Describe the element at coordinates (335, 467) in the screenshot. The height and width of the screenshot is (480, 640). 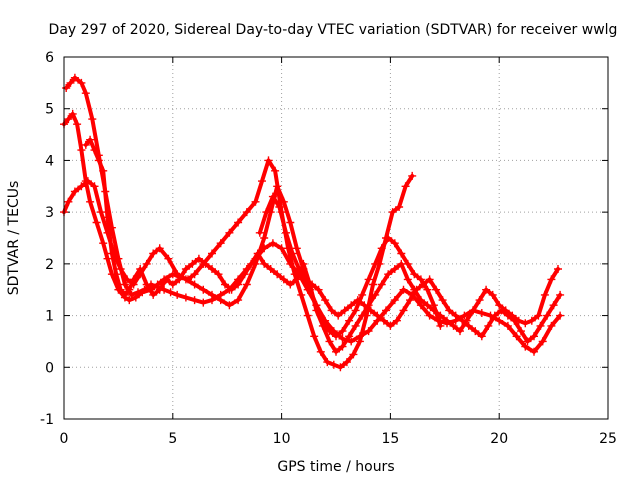
I see `x-axis-label: GPS time / hours` at that location.